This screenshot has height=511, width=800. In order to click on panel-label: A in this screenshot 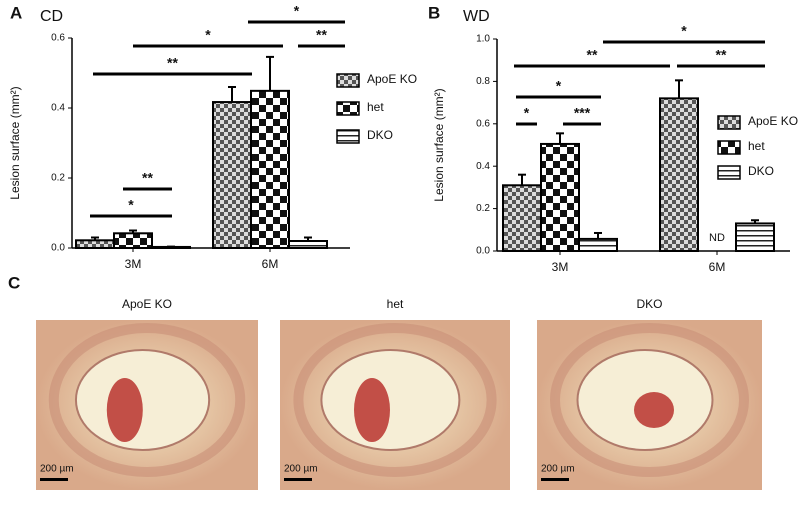, I will do `click(16, 12)`.